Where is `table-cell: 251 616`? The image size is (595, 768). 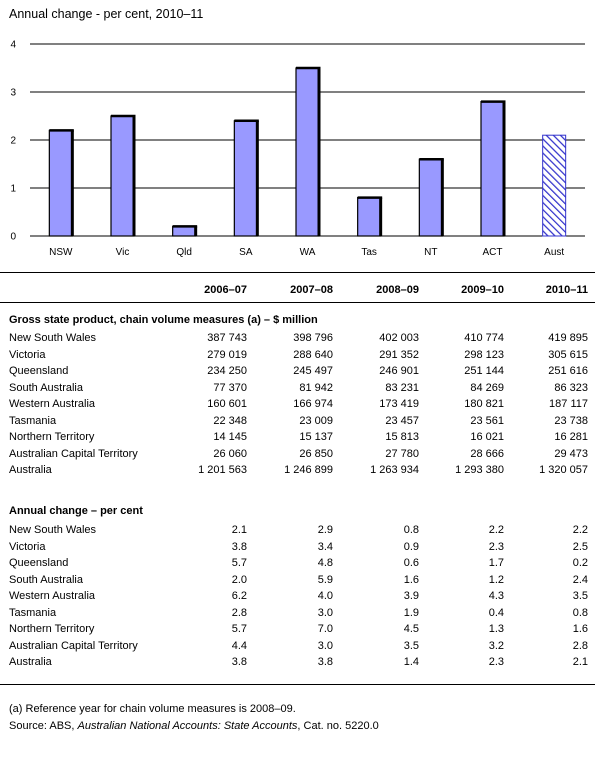 table-cell: 251 616 is located at coordinates (568, 371).